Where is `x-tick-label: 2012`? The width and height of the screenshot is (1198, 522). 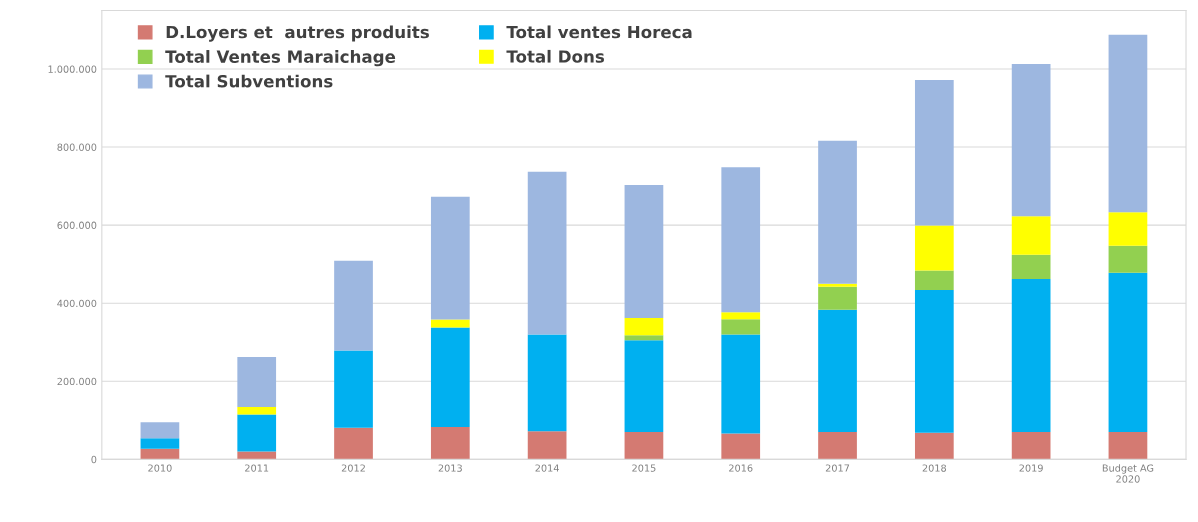 x-tick-label: 2012 is located at coordinates (353, 468).